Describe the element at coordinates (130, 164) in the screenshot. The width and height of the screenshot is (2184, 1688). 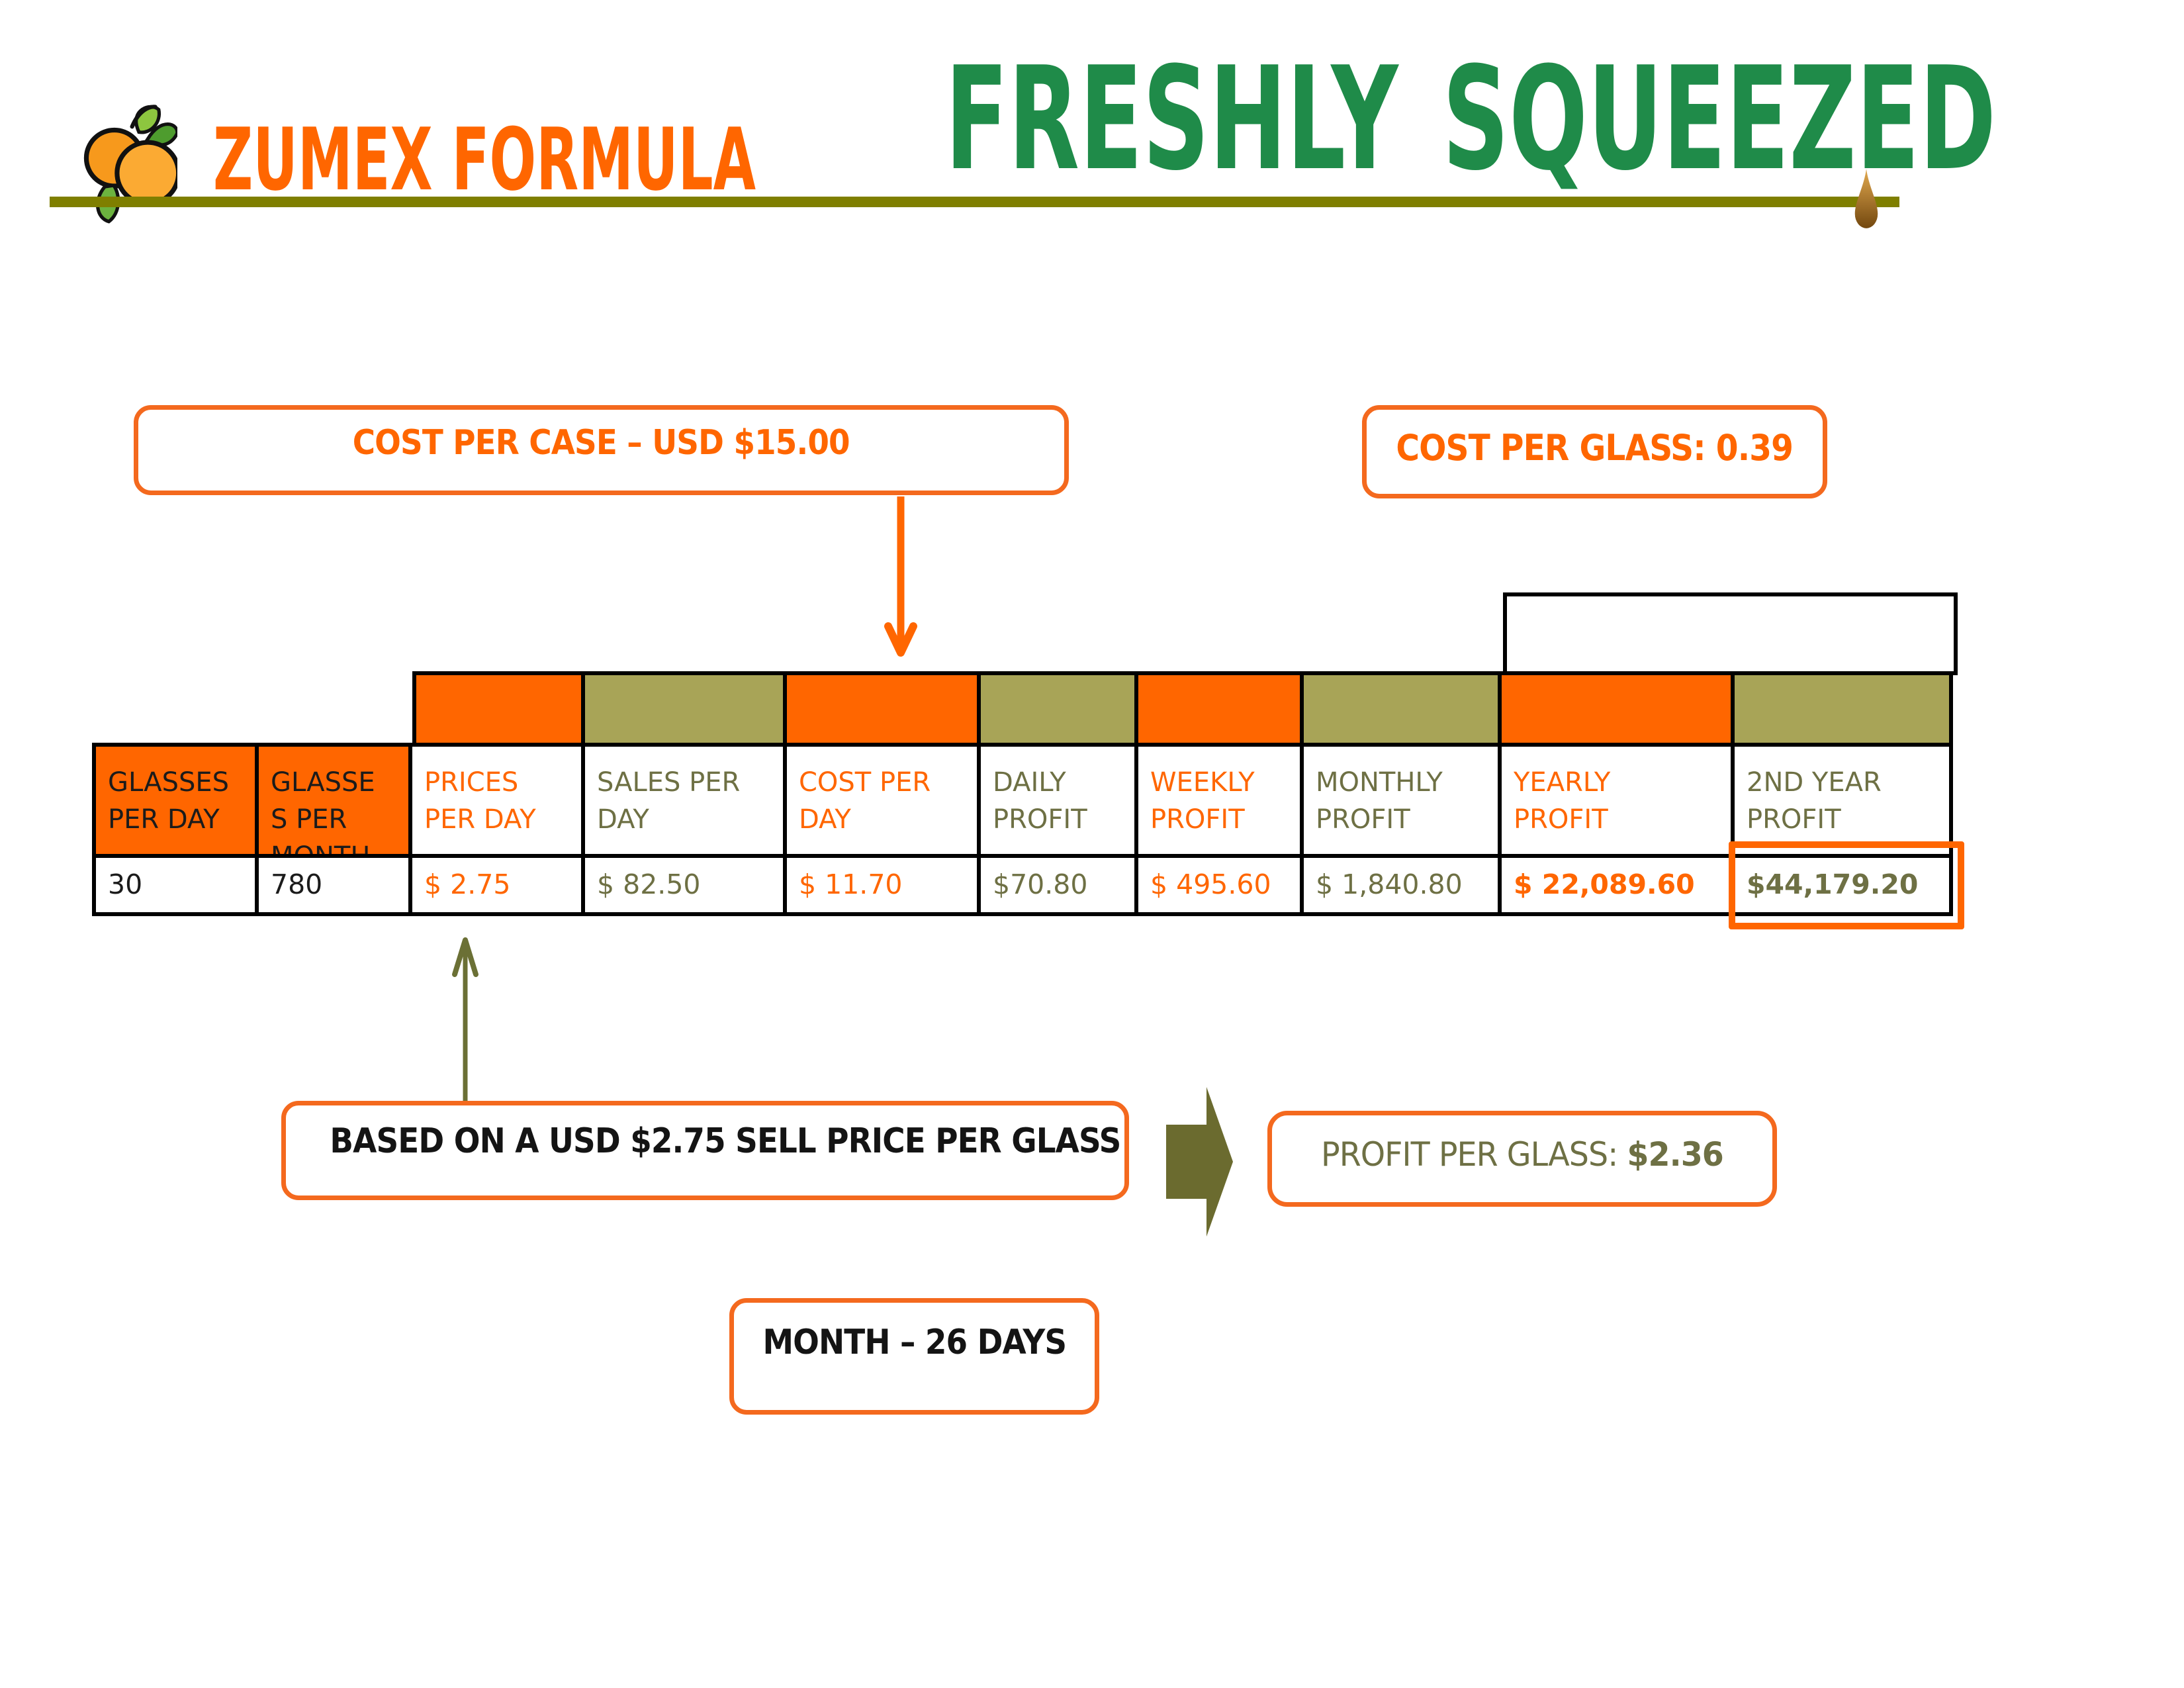
I see `oranges-logo-icon` at that location.